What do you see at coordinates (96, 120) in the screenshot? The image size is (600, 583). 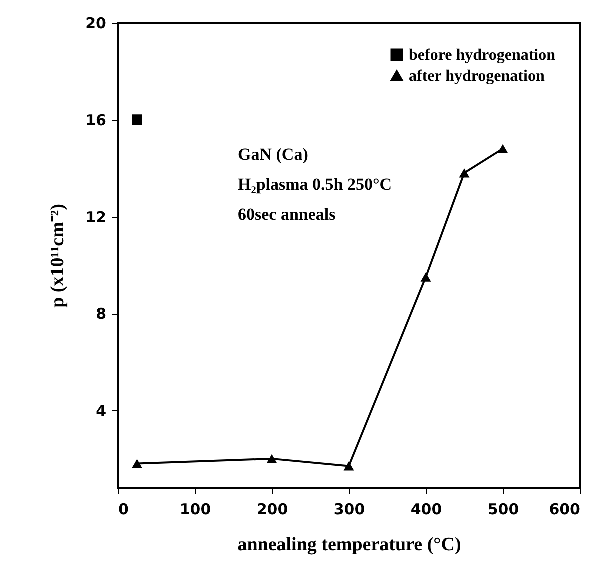 I see `y-tick-label: 16` at bounding box center [96, 120].